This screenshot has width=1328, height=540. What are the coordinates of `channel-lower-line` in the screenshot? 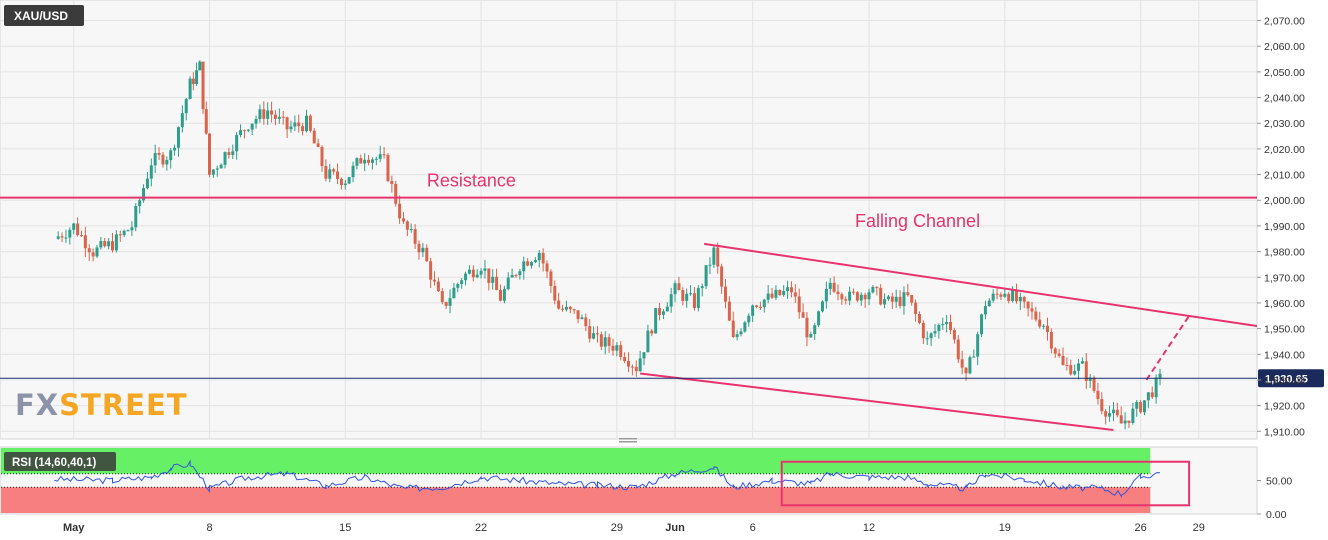 It's located at (877, 402).